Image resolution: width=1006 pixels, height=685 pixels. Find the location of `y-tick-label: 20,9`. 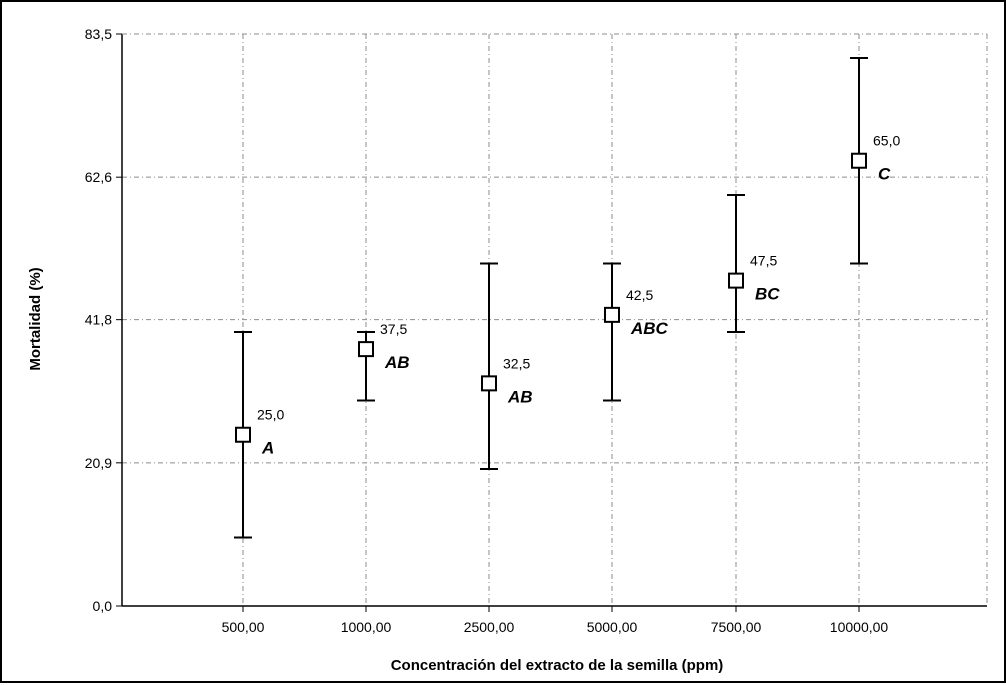

y-tick-label: 20,9 is located at coordinates (98, 463).